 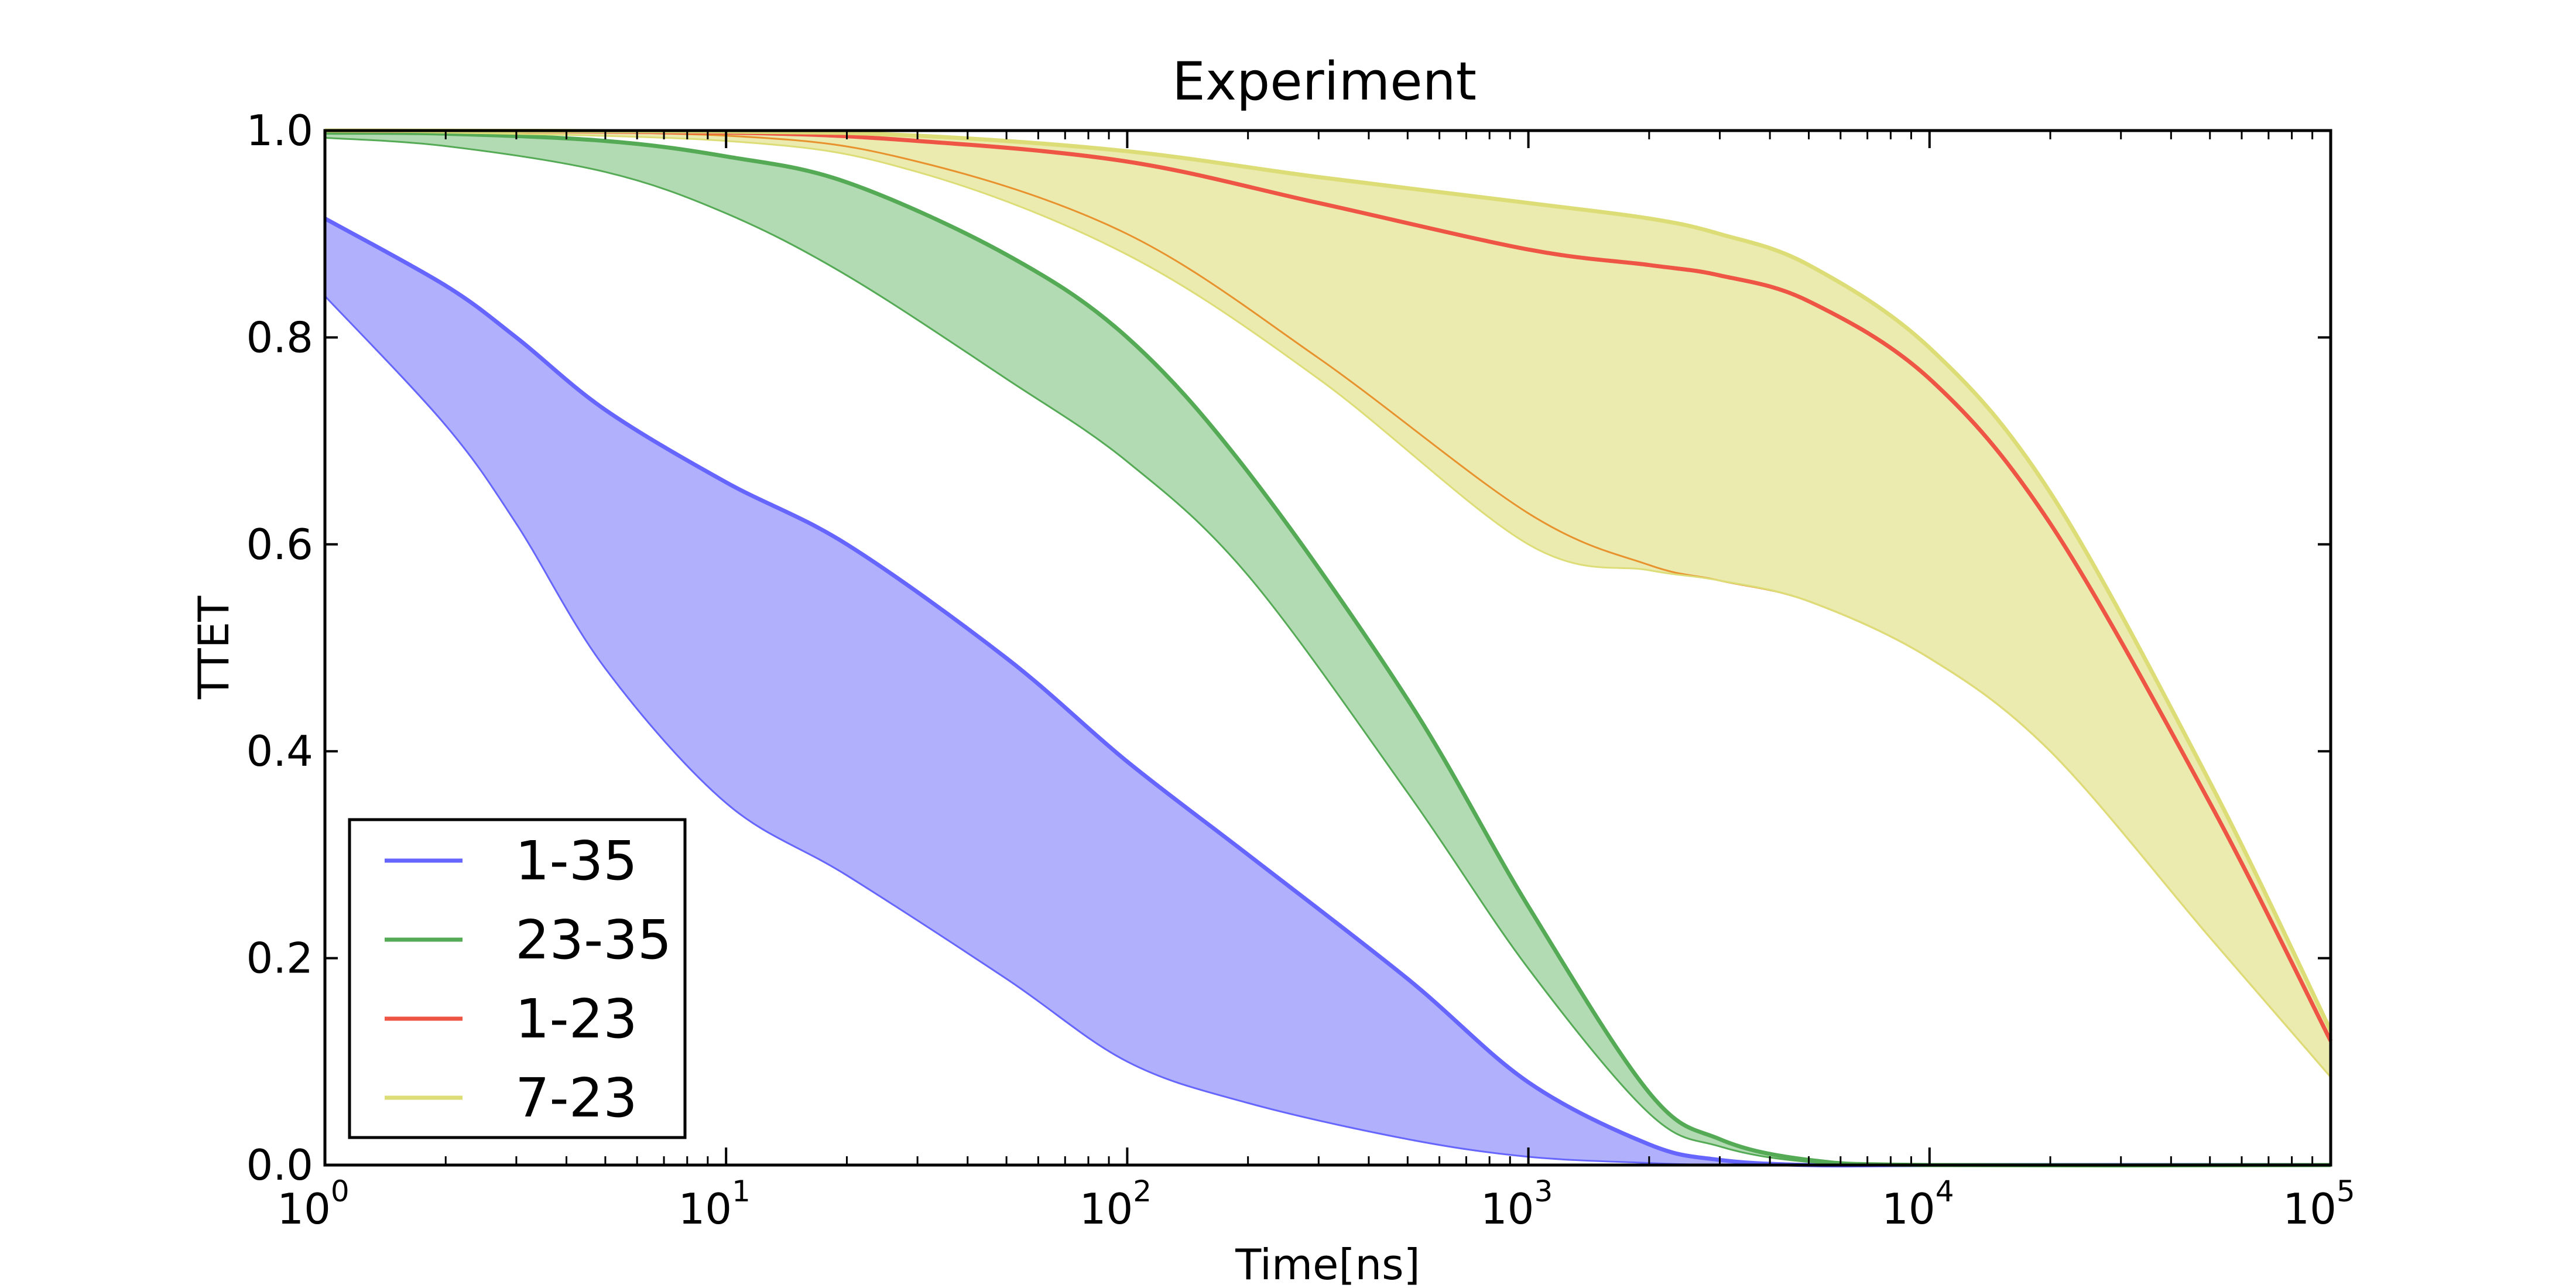 I want to click on x-tick-label: 10³, so click(x=1517, y=1204).